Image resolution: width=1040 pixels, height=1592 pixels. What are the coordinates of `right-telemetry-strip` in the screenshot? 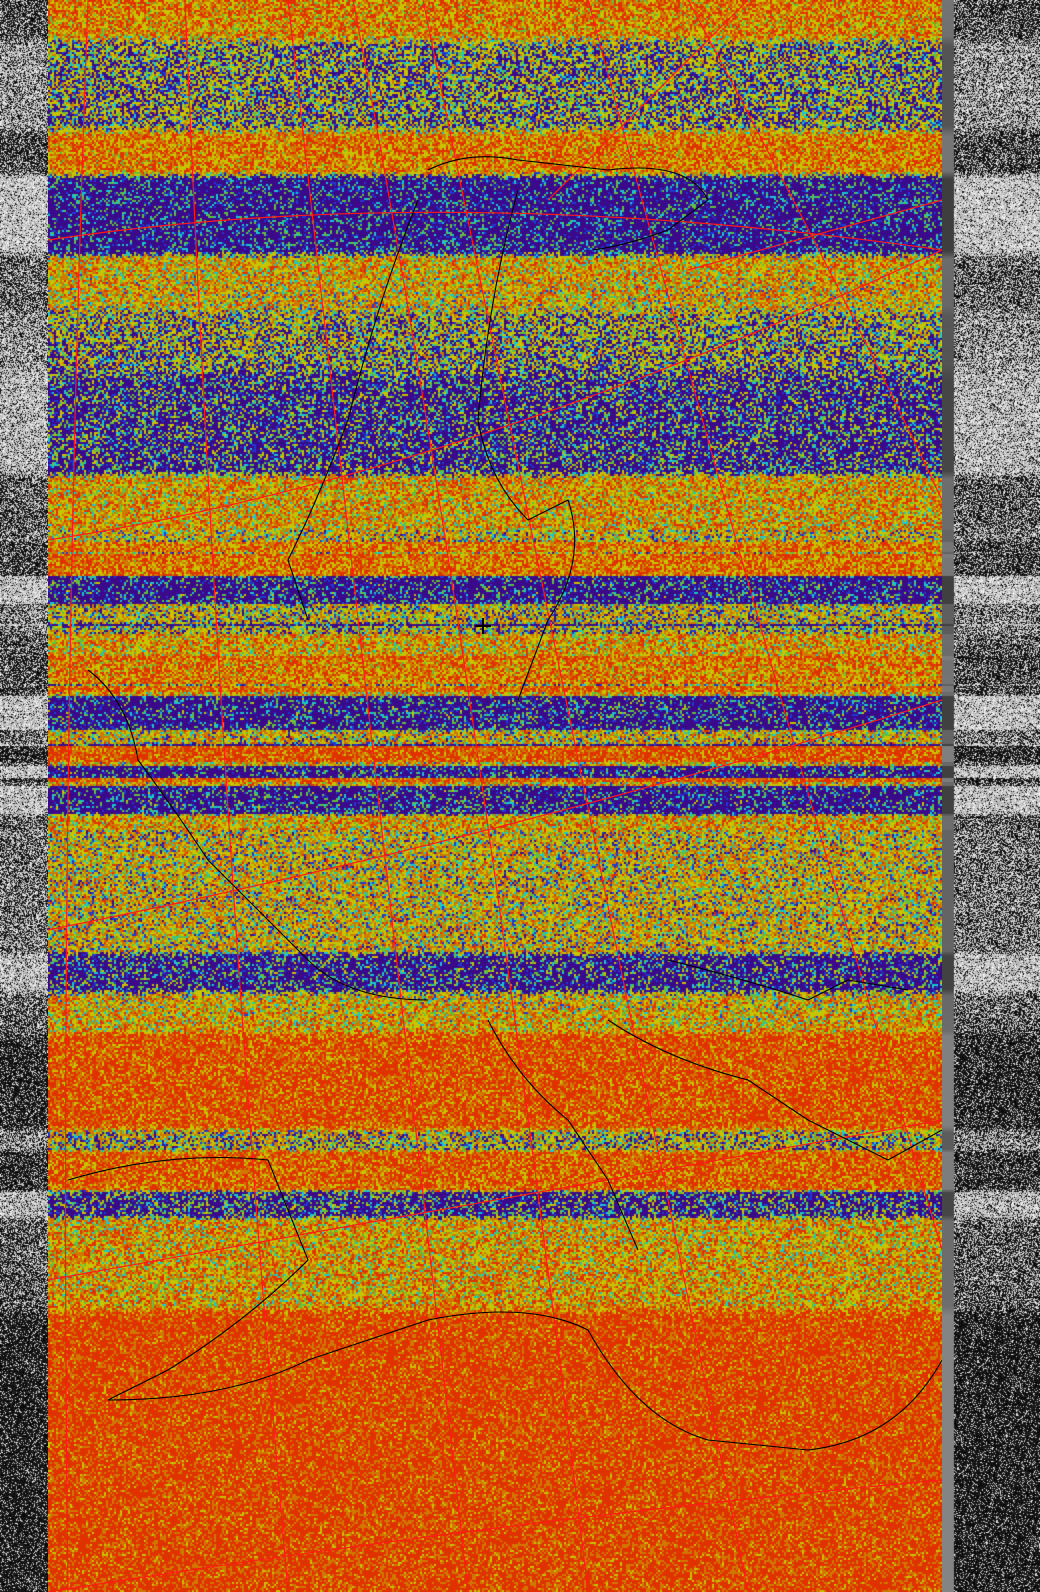 It's located at (991, 796).